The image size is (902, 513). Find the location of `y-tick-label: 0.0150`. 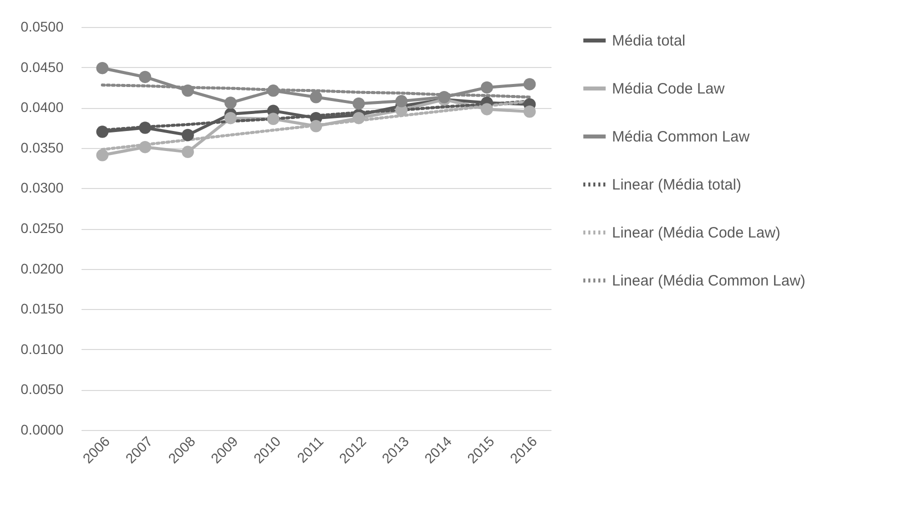

y-tick-label: 0.0150 is located at coordinates (42, 308).